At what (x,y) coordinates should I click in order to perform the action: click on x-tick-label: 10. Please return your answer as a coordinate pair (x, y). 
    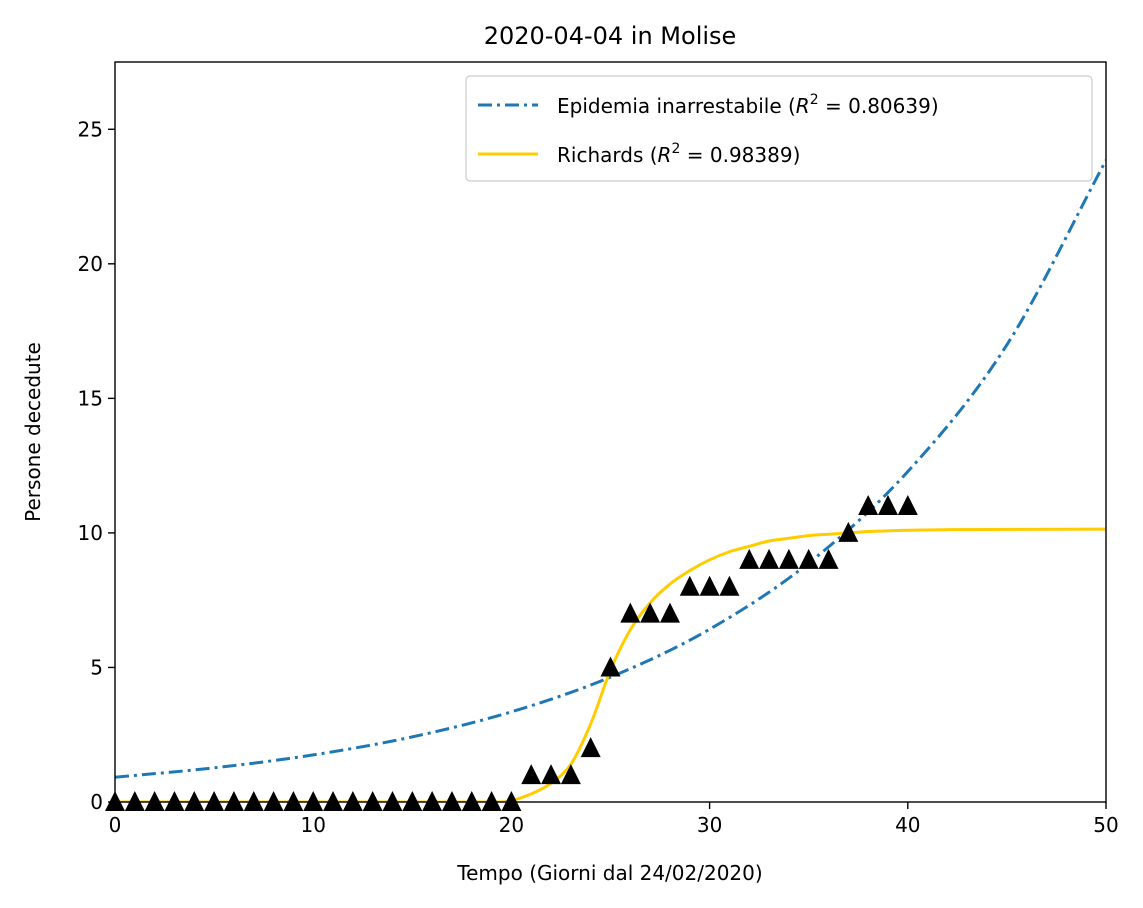
    Looking at the image, I should click on (312, 825).